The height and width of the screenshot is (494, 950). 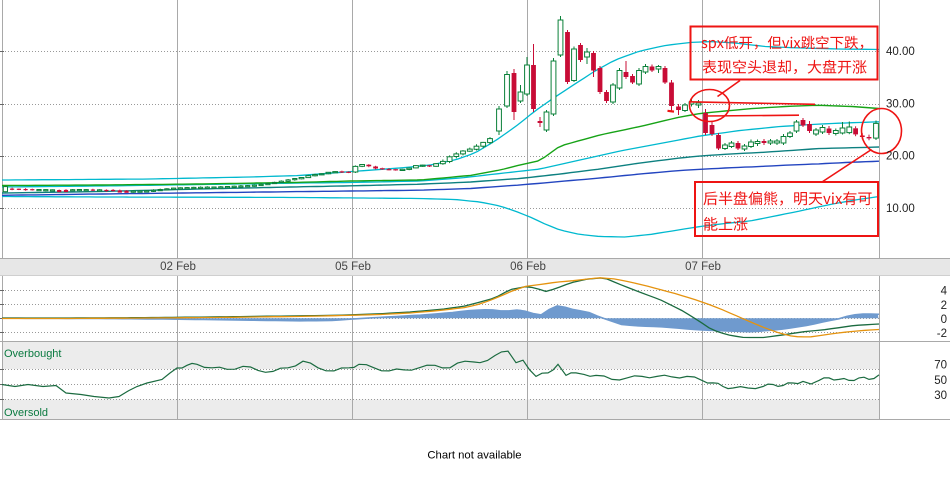 I want to click on svg-text: 06 Feb, so click(x=528, y=267).